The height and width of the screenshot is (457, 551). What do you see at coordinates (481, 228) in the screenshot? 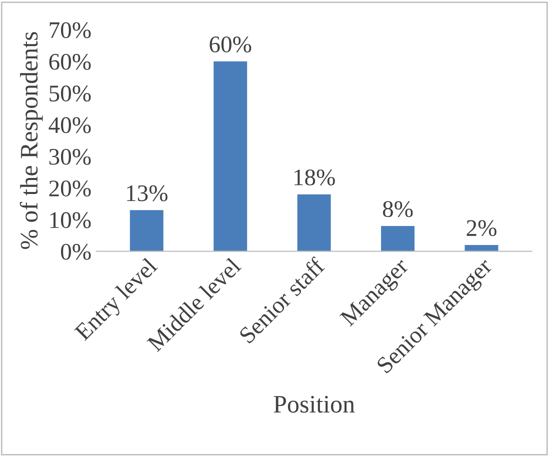
I see `data-label: 2%` at bounding box center [481, 228].